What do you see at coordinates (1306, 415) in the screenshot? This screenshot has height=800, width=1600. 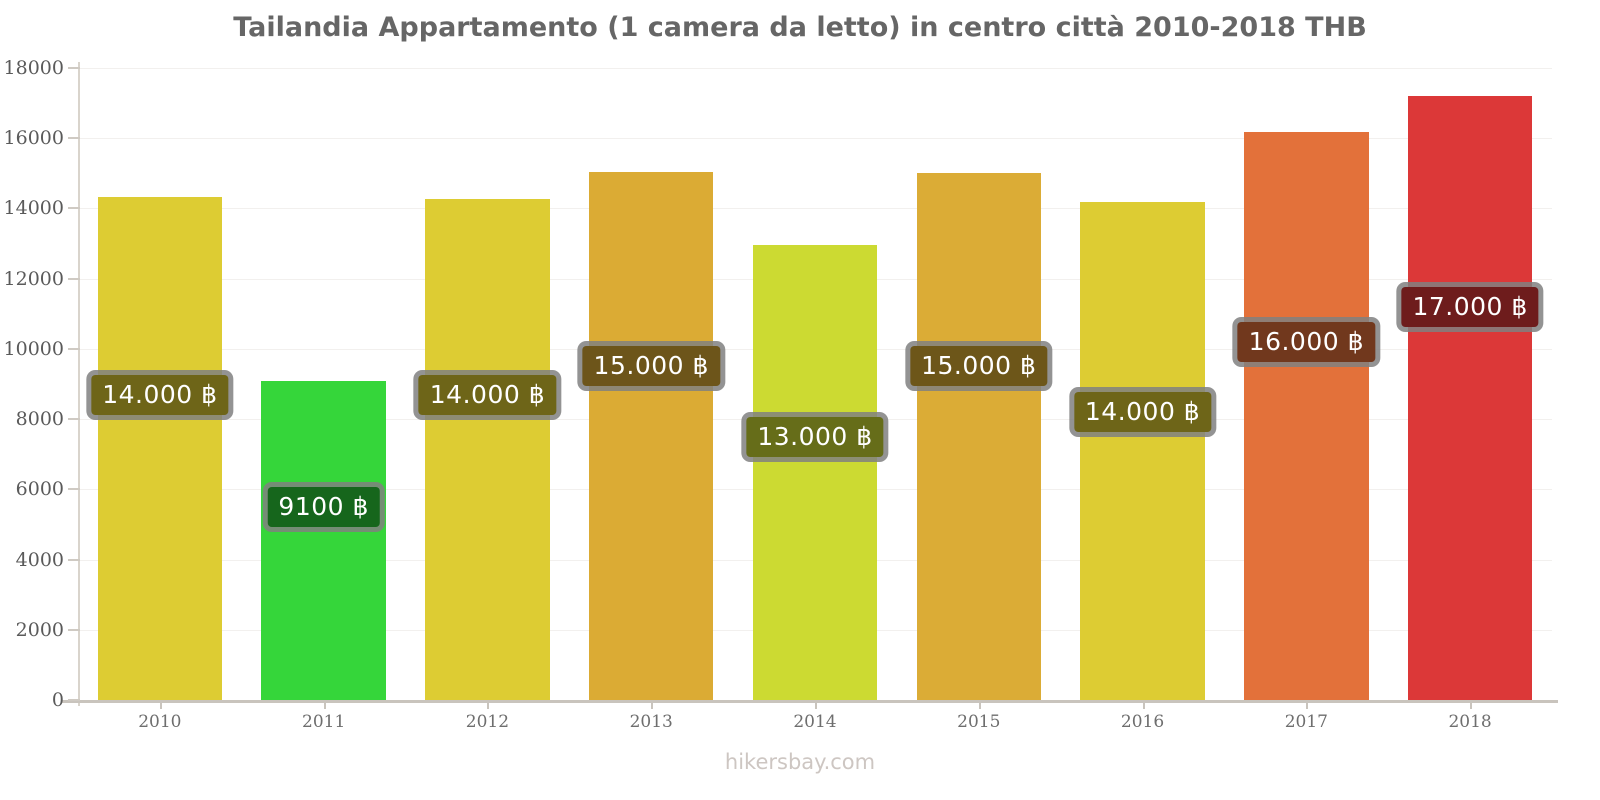 I see `bar-2017` at bounding box center [1306, 415].